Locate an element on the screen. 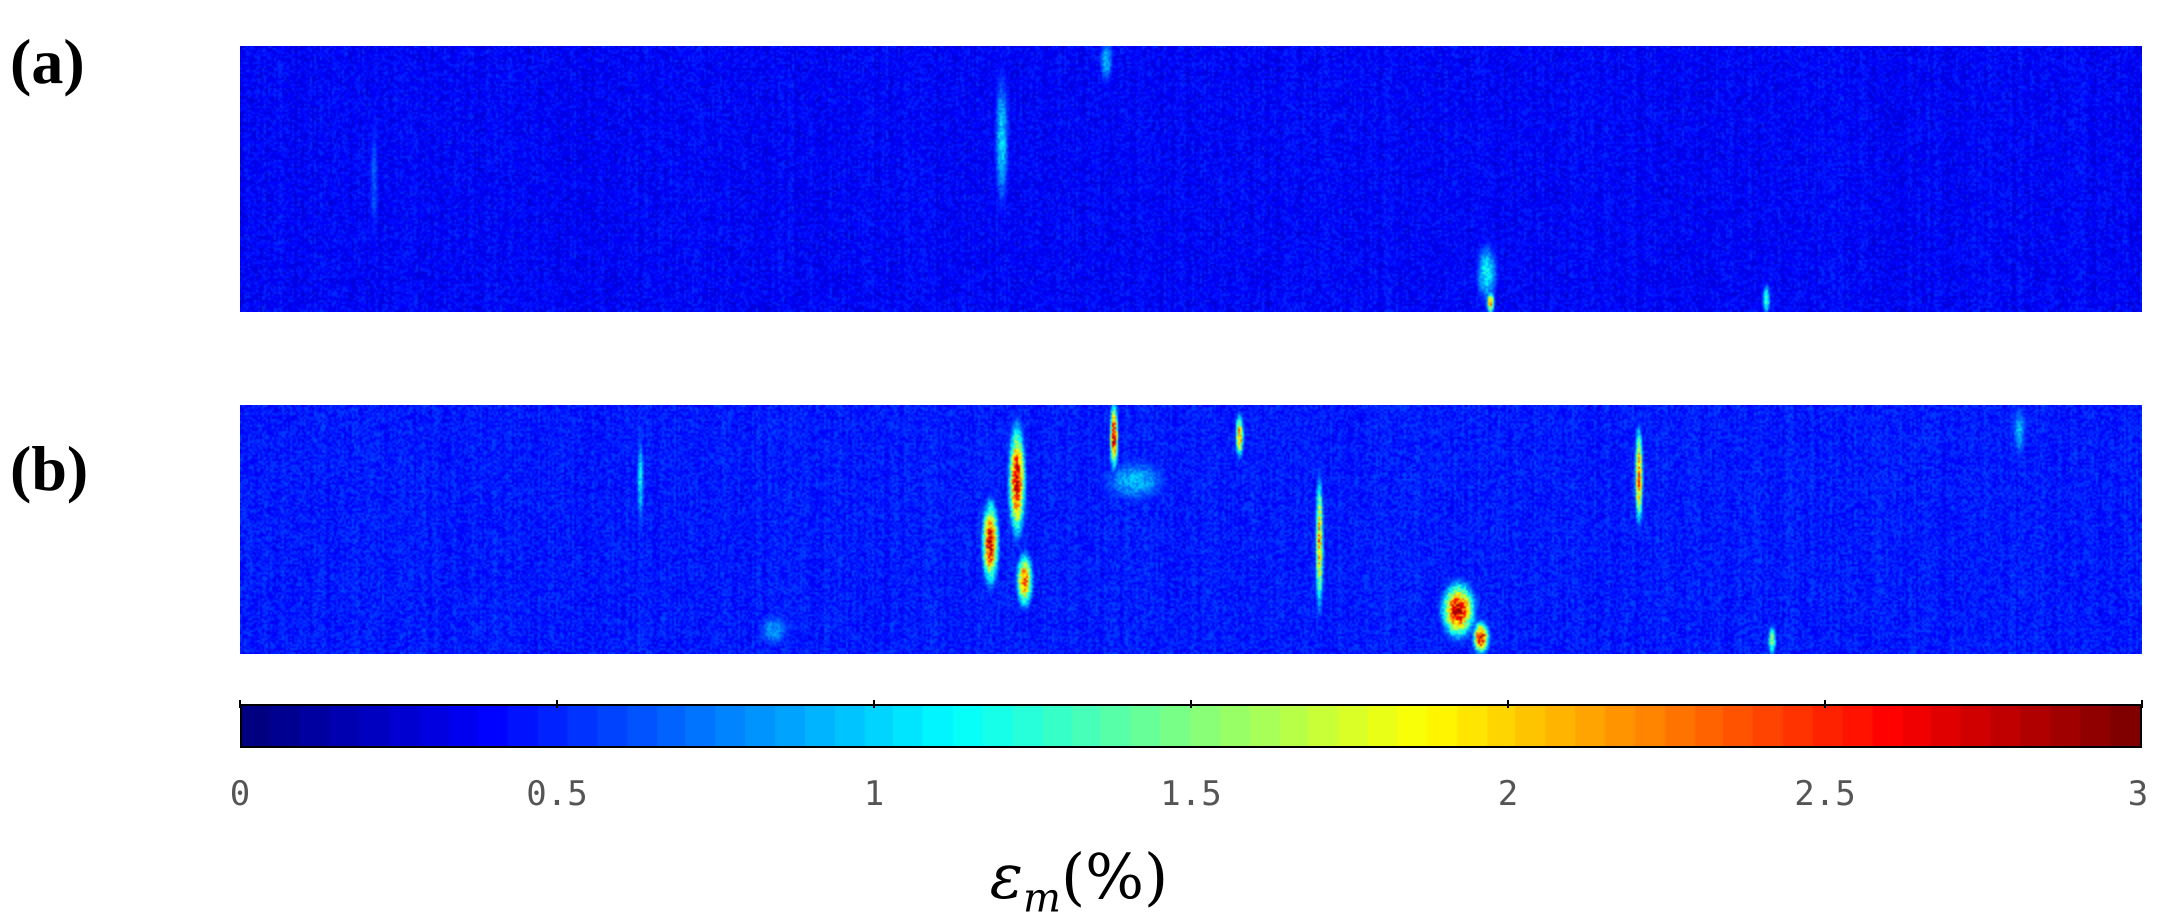  panel-label-a: (a) is located at coordinates (47, 61).